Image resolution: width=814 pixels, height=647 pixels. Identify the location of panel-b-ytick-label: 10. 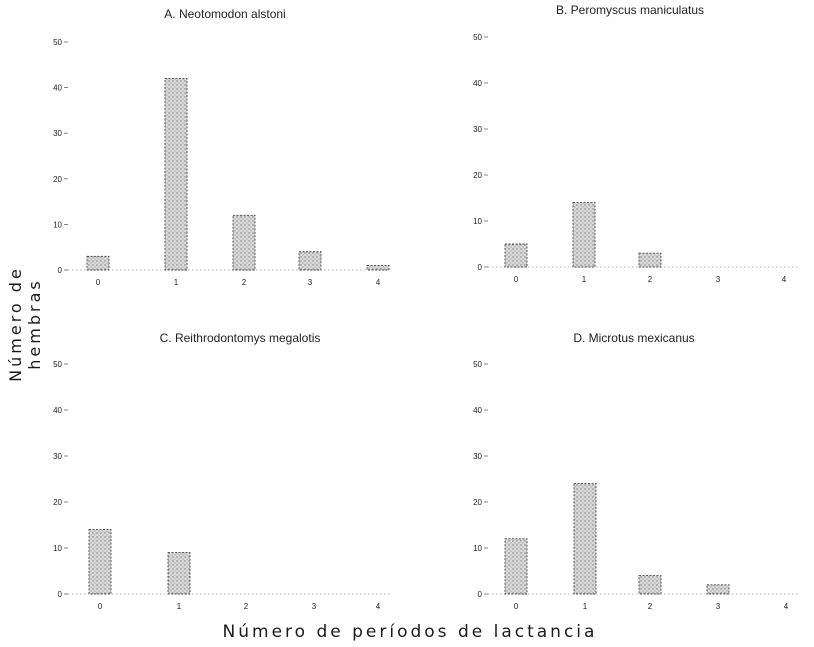
(477, 221).